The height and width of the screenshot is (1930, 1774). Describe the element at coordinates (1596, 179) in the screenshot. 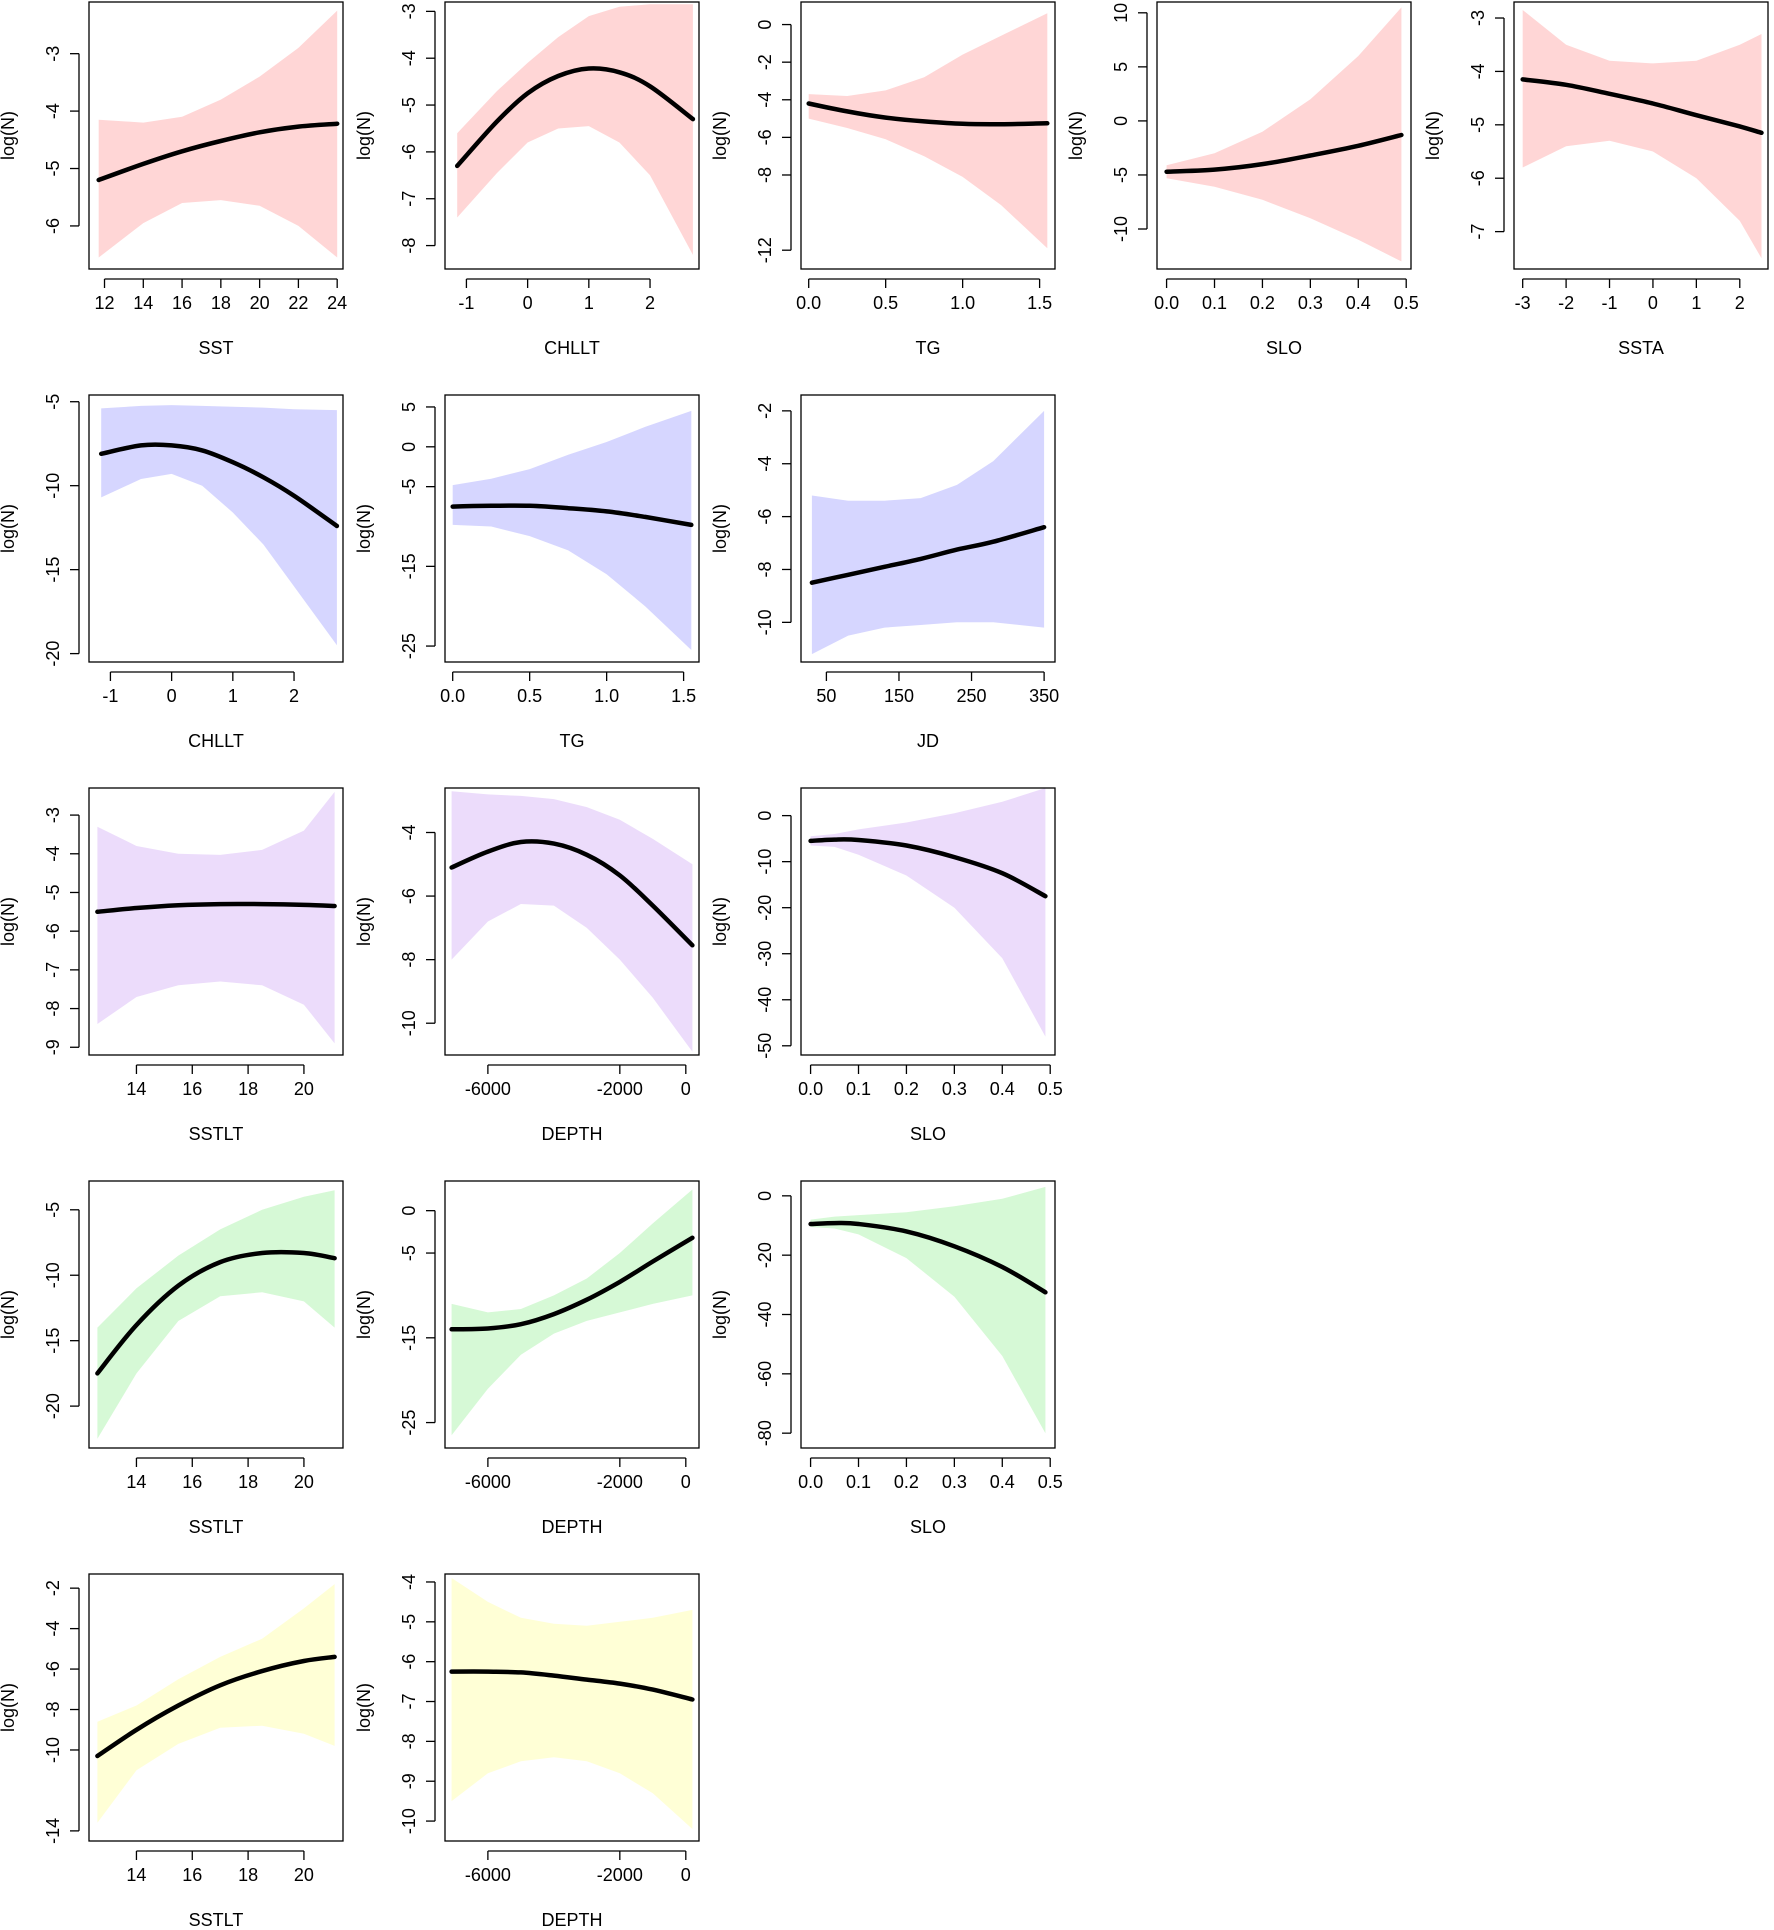

I see `panel-ssta-r1c5: -3 -2 -1 0 1 2 SSTA -3 -4 -5 -6 -7 log(N)` at that location.